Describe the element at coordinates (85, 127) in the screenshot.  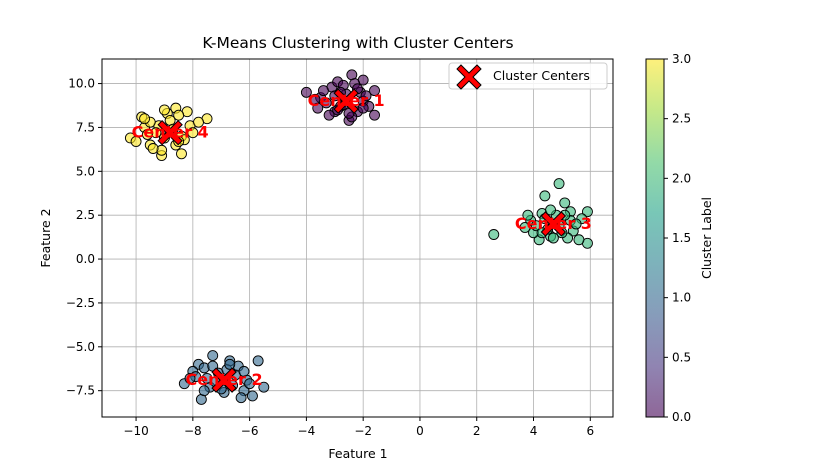
I see `y-tick-label: 7.5` at that location.